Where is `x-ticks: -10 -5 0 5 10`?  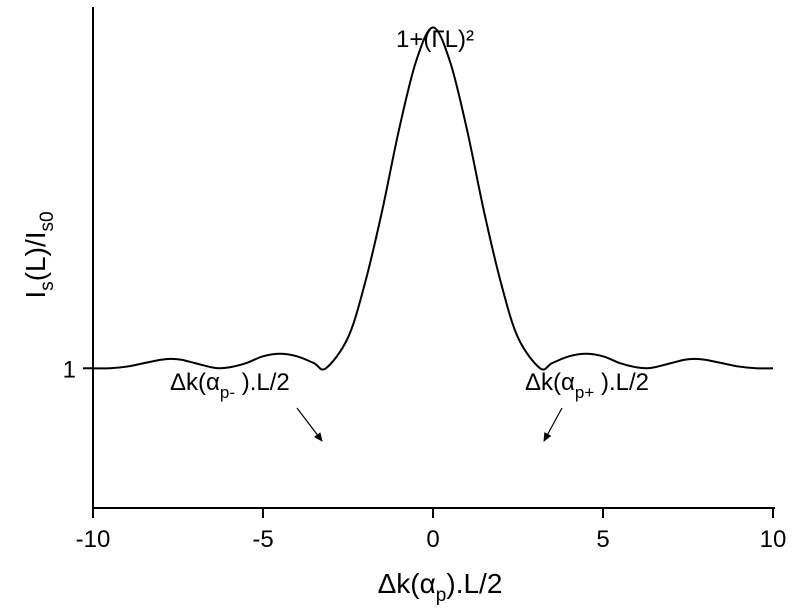 x-ticks: -10 -5 0 5 10 is located at coordinates (431, 530).